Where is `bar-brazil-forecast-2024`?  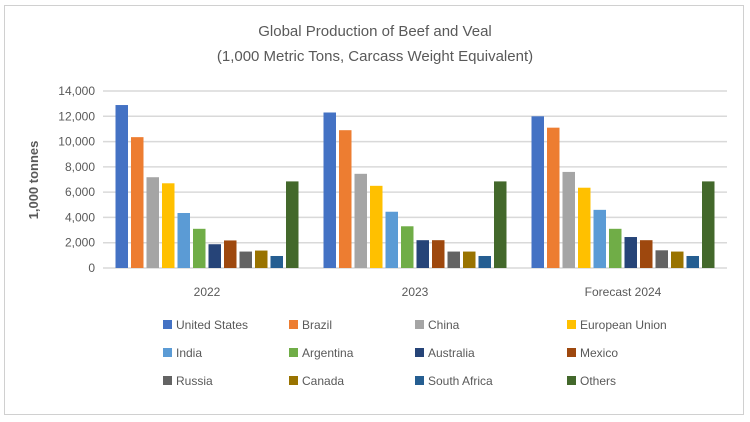 bar-brazil-forecast-2024 is located at coordinates (553, 198).